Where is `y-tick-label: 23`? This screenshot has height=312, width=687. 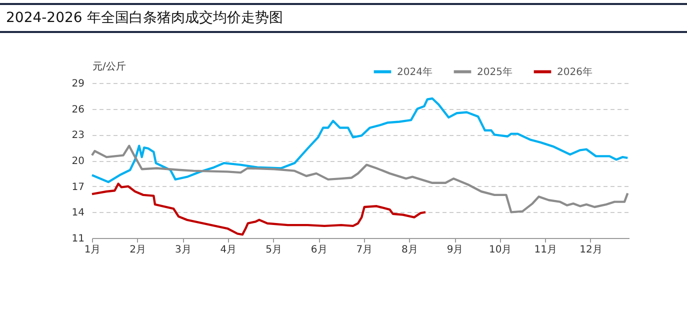 y-tick-label: 23 is located at coordinates (78, 136).